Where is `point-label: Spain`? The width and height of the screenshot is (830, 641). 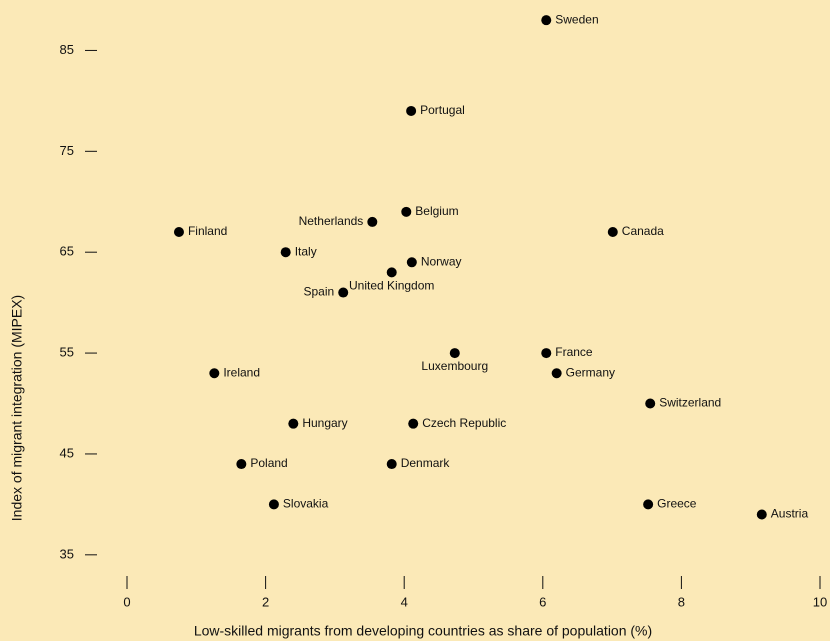
point-label: Spain is located at coordinates (319, 292).